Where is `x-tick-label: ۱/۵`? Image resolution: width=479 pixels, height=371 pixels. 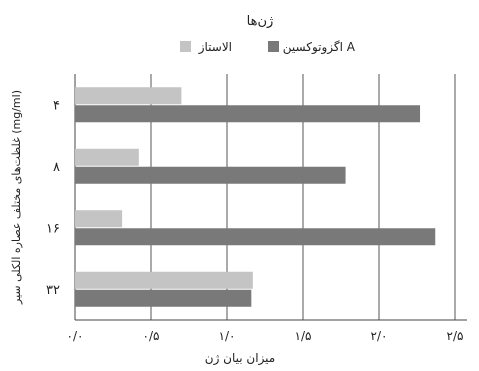
x-tick-label: ۱/۵ is located at coordinates (303, 336).